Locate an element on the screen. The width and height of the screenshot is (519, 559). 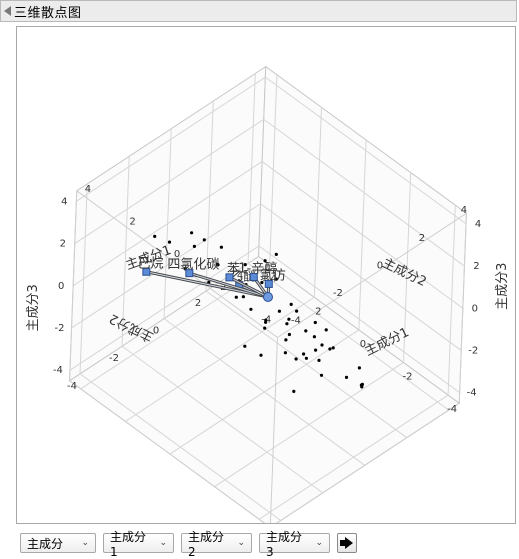
y-tick-label: 4 is located at coordinates (240, 275).